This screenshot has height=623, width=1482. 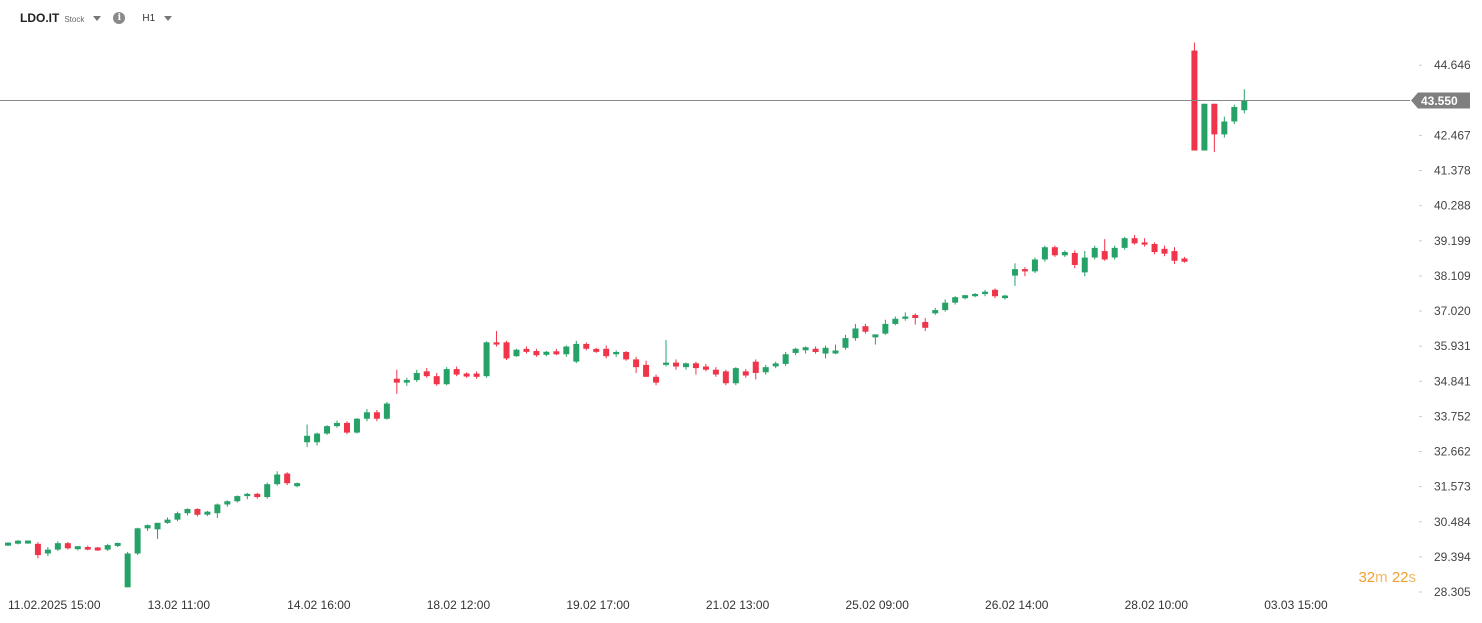 What do you see at coordinates (40, 18) in the screenshot?
I see `symbol-name: LDO.IT` at bounding box center [40, 18].